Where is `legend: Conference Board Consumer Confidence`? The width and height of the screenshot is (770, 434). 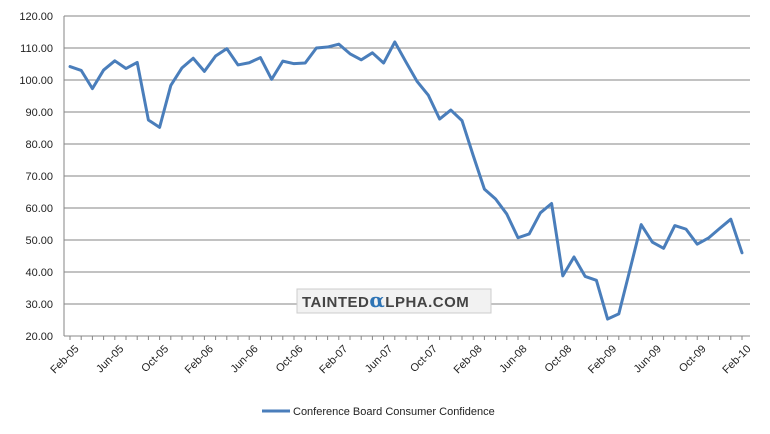 legend: Conference Board Consumer Confidence is located at coordinates (378, 412).